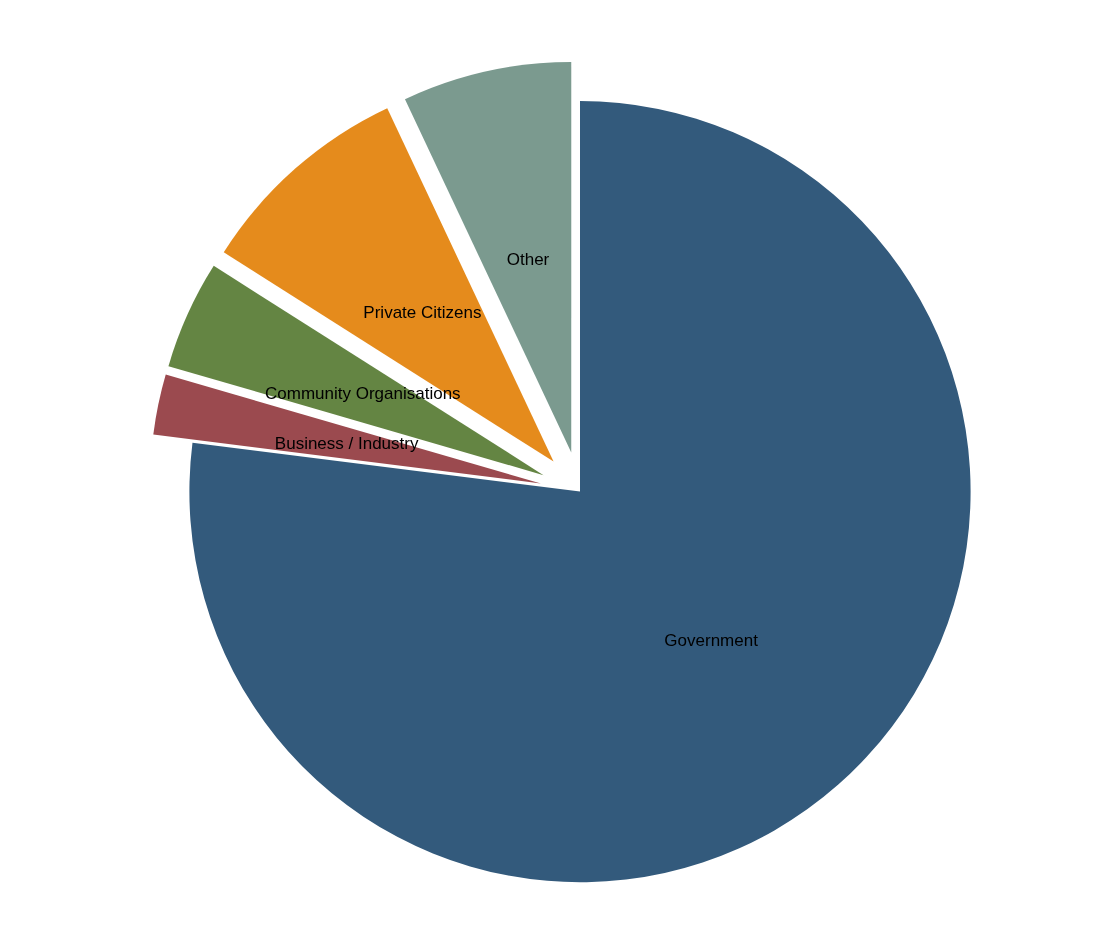  Describe the element at coordinates (422, 313) in the screenshot. I see `slice-label: Private Citizens` at that location.